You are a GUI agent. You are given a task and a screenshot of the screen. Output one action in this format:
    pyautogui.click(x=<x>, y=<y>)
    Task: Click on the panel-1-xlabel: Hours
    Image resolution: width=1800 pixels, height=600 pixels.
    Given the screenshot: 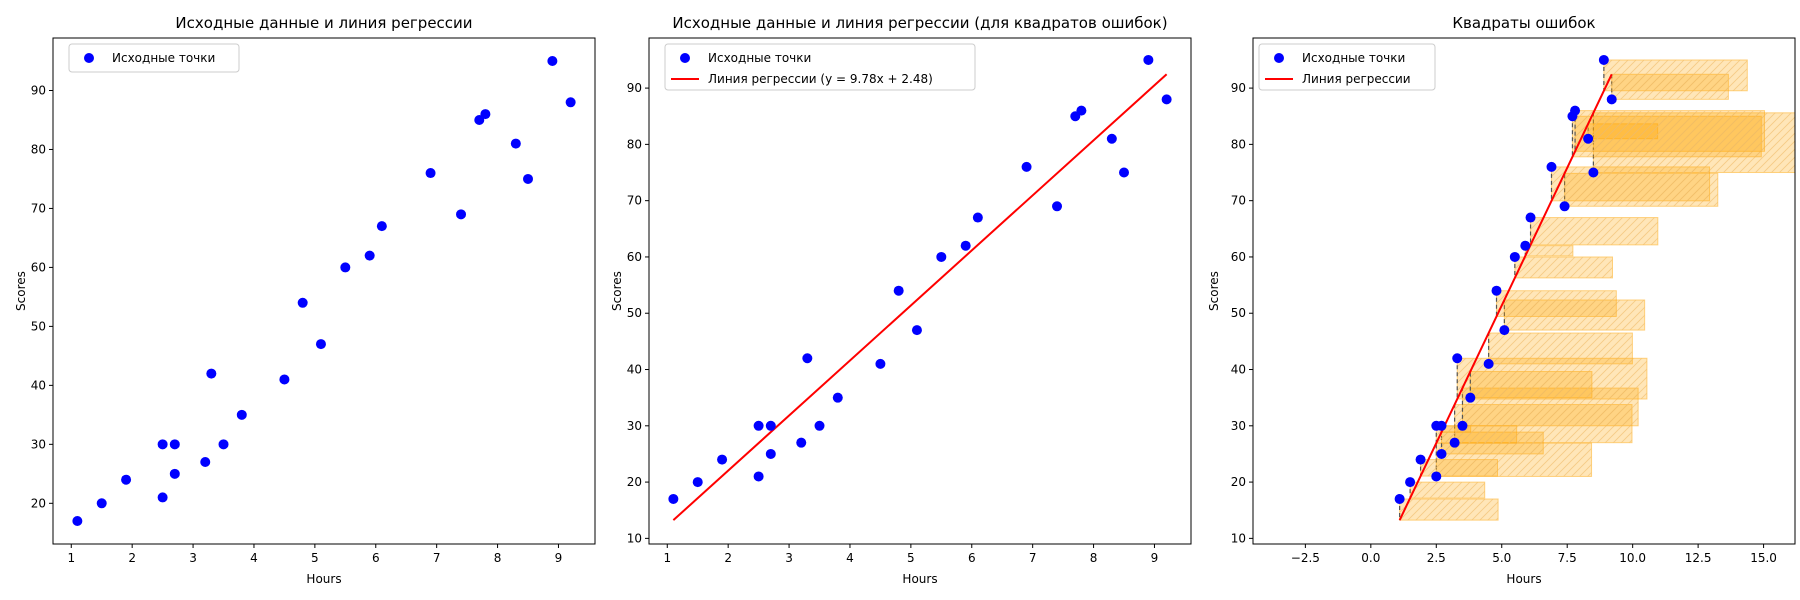 What is the action you would take?
    pyautogui.click(x=323, y=579)
    